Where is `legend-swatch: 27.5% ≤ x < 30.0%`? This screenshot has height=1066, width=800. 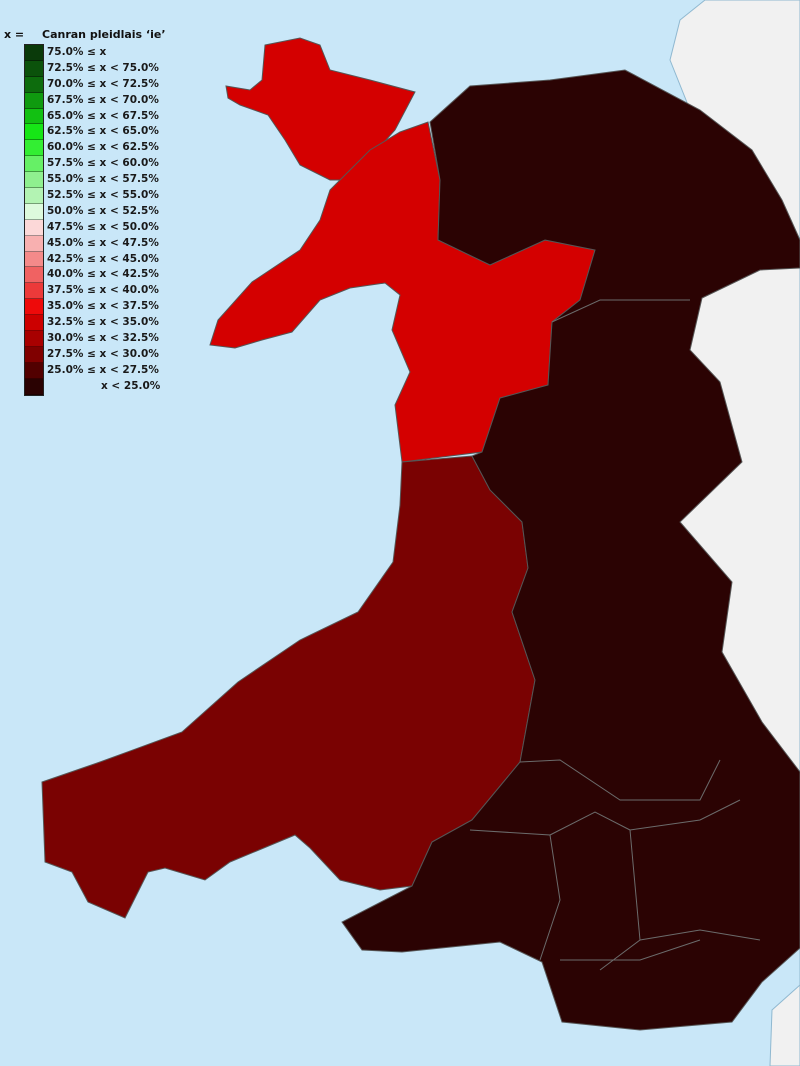
legend-swatch: 27.5% ≤ x < 30.0% is located at coordinates (92, 354).